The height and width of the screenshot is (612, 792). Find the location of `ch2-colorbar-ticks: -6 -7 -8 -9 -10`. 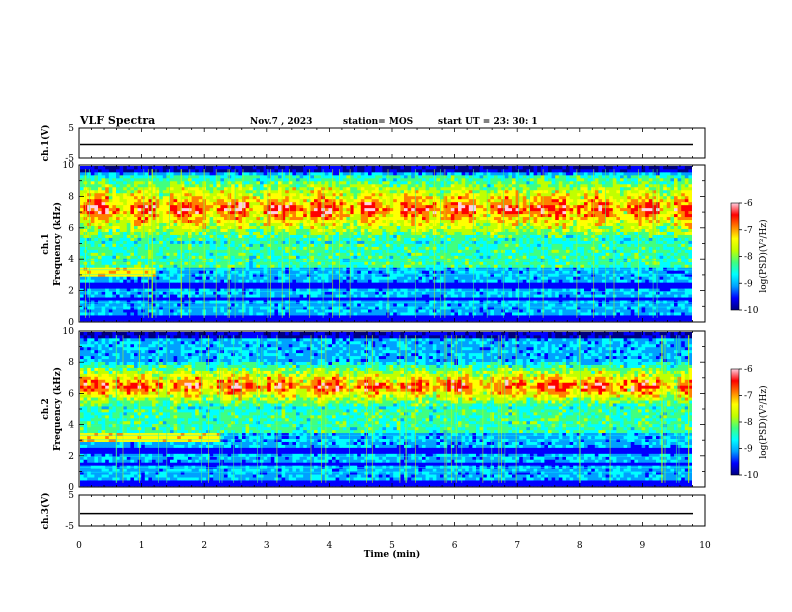

ch2-colorbar-ticks: -6 -7 -8 -9 -10 is located at coordinates (749, 423).